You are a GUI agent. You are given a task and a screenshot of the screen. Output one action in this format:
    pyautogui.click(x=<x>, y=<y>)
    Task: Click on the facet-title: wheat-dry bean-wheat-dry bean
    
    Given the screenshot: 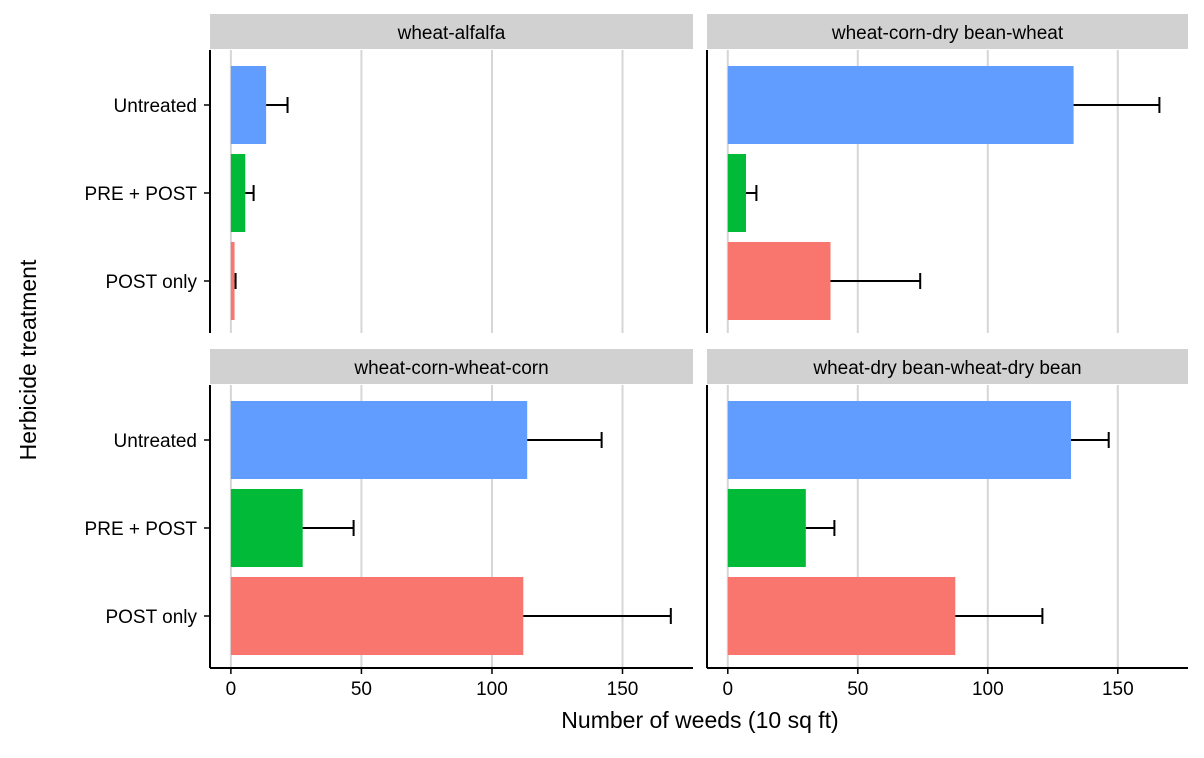 What is the action you would take?
    pyautogui.click(x=946, y=368)
    